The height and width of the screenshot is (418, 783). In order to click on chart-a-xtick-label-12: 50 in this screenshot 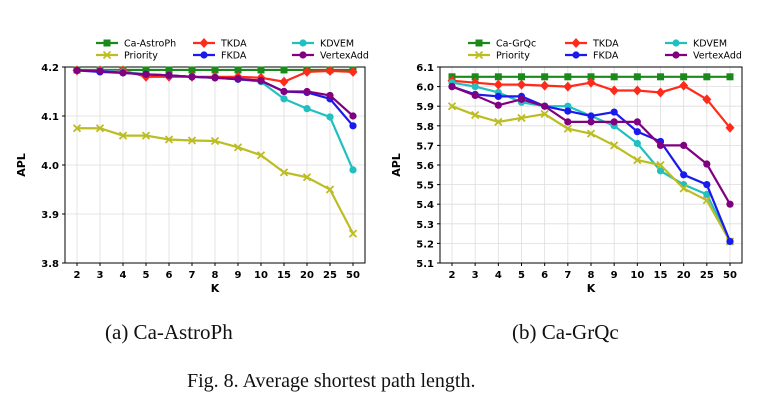, I will do `click(353, 275)`.